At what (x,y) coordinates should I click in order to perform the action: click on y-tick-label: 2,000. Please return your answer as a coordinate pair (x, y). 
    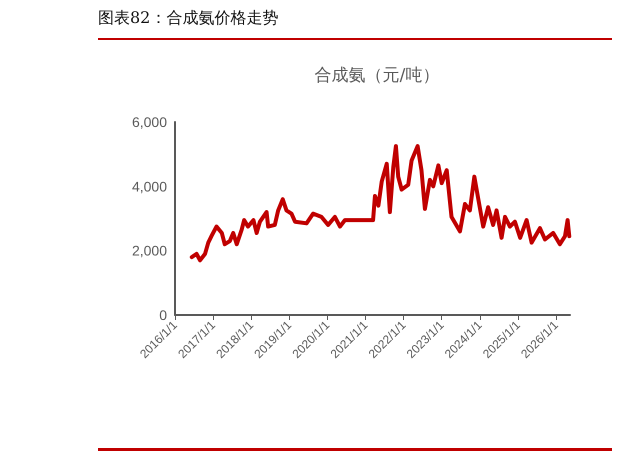
    Looking at the image, I should click on (150, 250).